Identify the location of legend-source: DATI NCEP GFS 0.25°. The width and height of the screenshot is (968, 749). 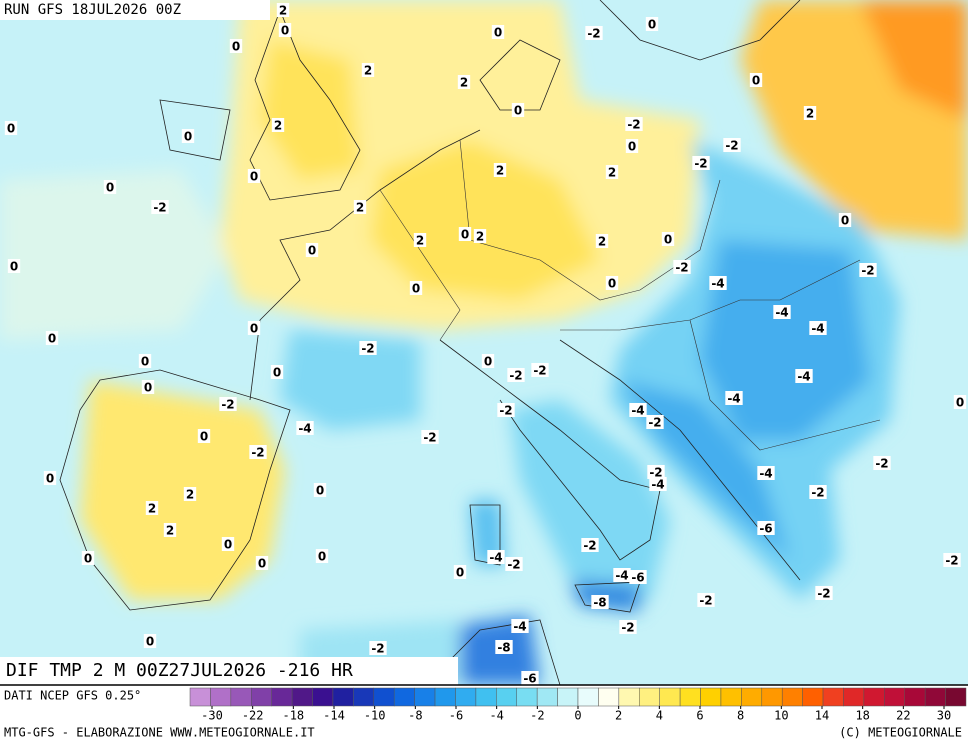
(72, 696).